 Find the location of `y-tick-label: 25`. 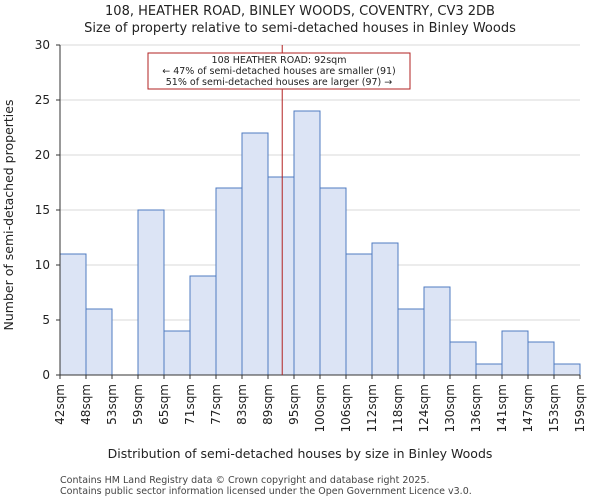

y-tick-label: 25 is located at coordinates (42, 100).